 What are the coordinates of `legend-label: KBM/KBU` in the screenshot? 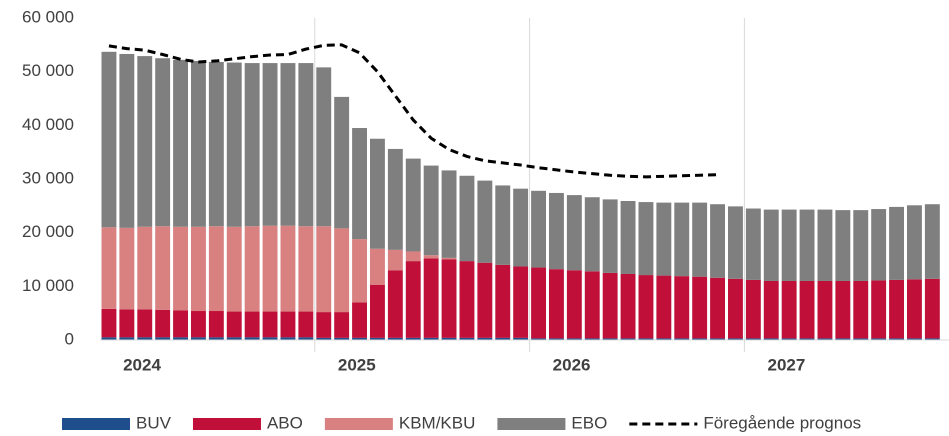 It's located at (437, 422).